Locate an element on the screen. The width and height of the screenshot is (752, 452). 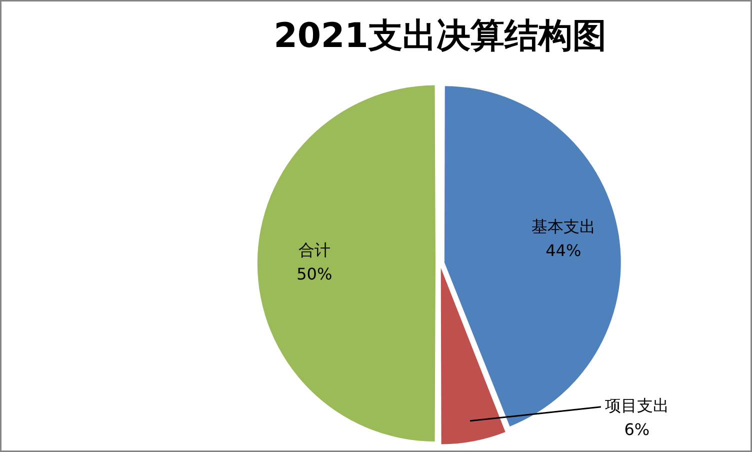
data-label: 50% is located at coordinates (314, 274).